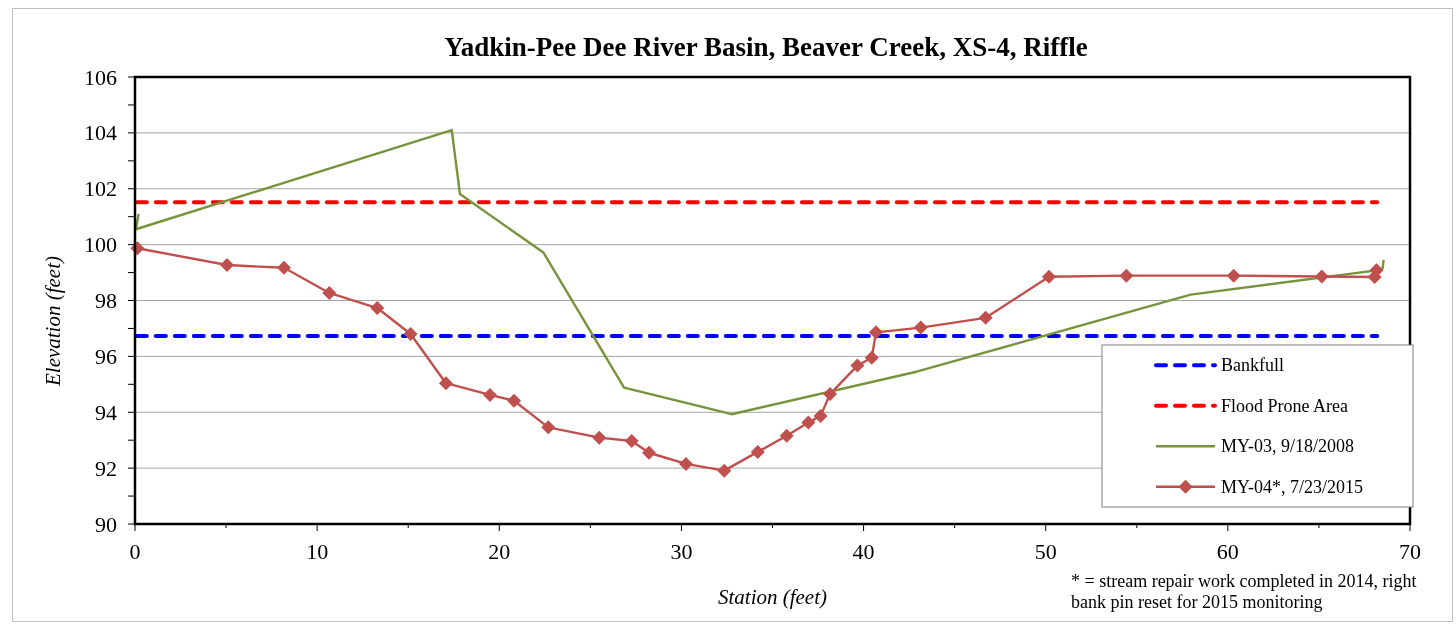 Image resolution: width=1456 pixels, height=629 pixels. Describe the element at coordinates (499, 551) in the screenshot. I see `x-tick-label: 20` at that location.